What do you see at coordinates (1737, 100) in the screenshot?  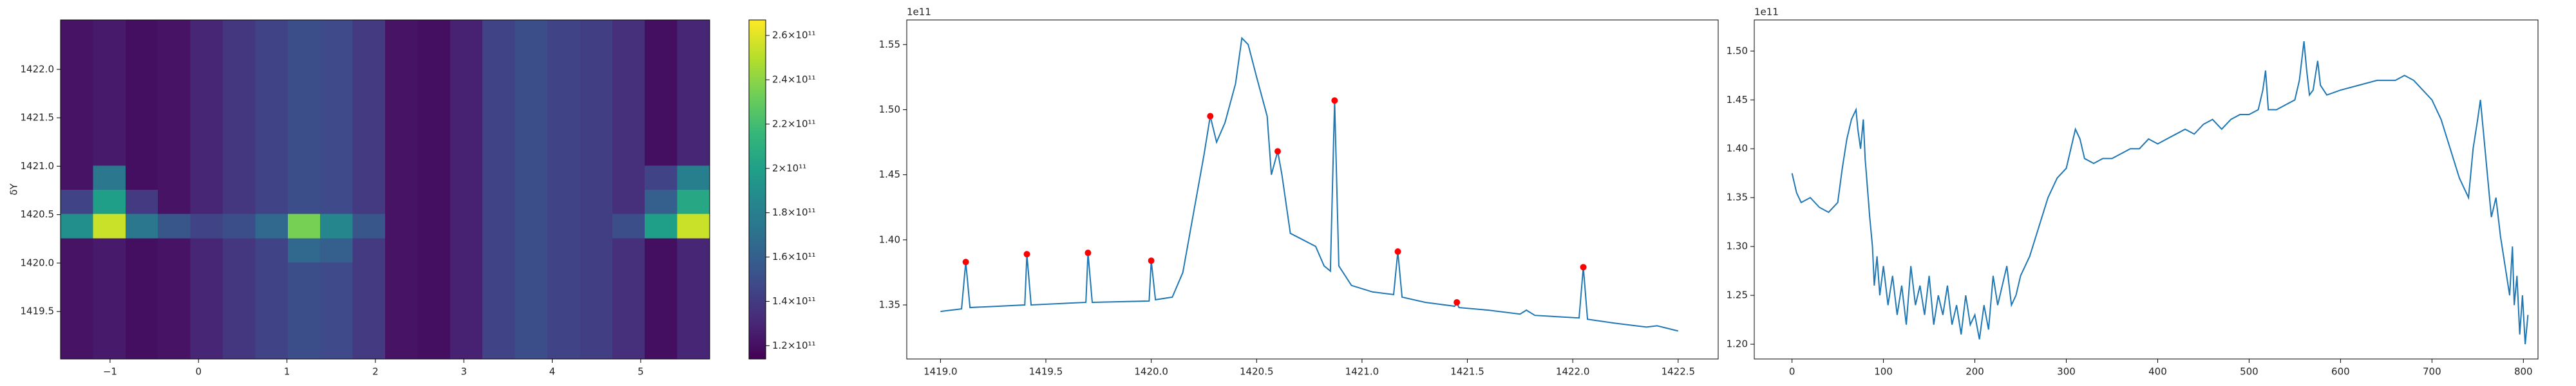 I see `y-tick-label: 1.45` at bounding box center [1737, 100].